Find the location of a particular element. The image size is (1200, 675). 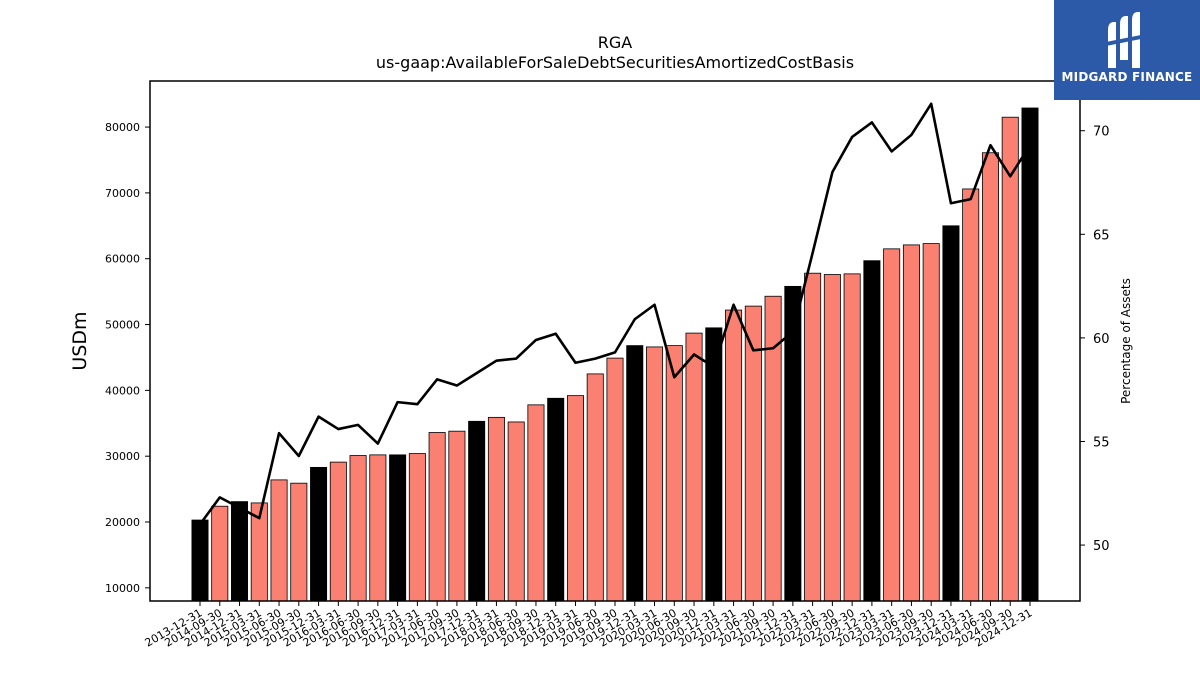

y2-axis-label: Percentage of Assets is located at coordinates (1126, 341).